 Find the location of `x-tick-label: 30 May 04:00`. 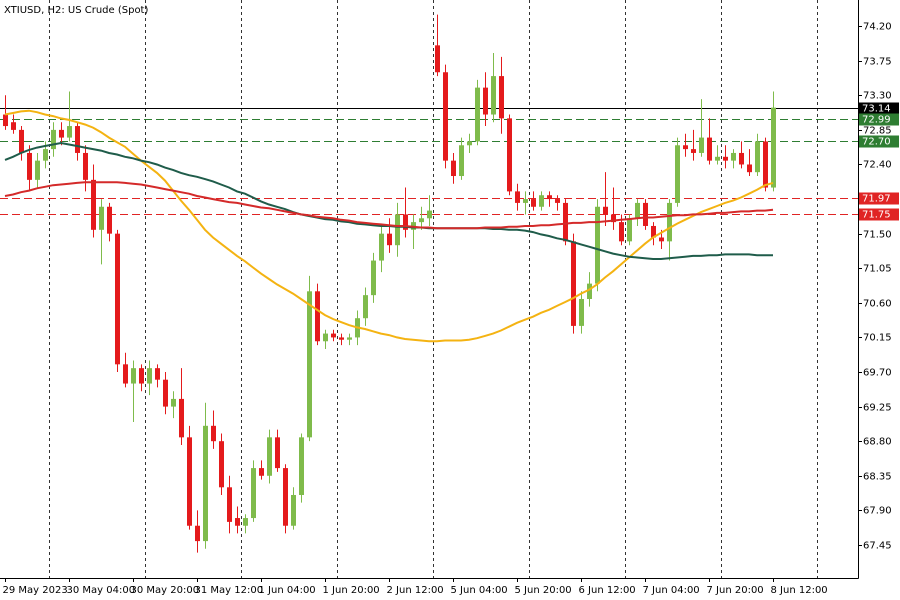

x-tick-label: 30 May 04:00 is located at coordinates (101, 590).